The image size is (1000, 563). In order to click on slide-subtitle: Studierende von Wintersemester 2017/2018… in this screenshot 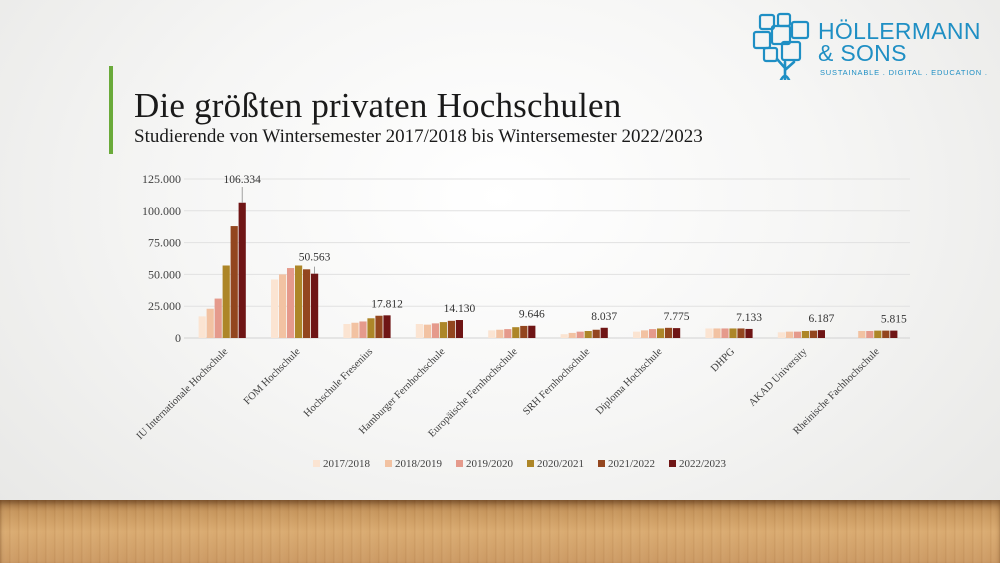, I will do `click(418, 136)`.